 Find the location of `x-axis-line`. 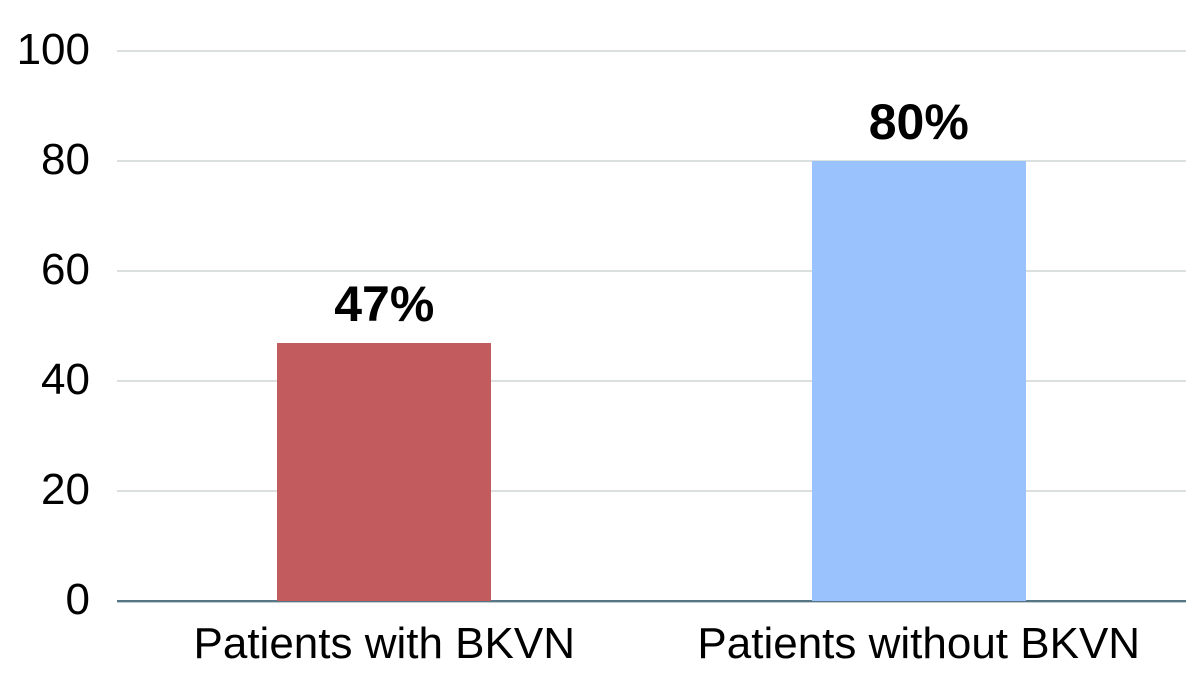

x-axis-line is located at coordinates (651, 601).